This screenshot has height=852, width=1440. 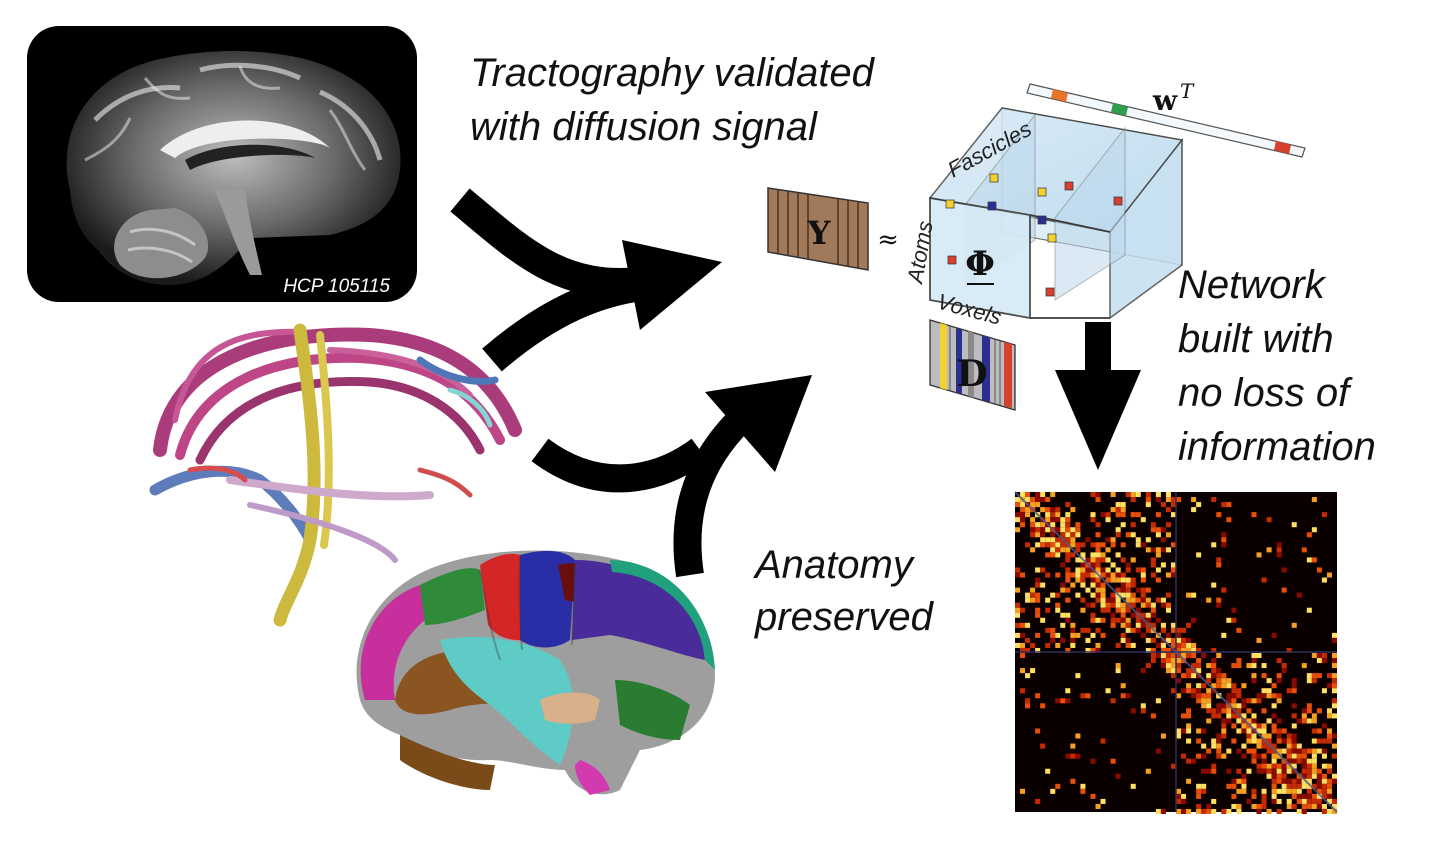 I want to click on tractography-fibers, so click(x=335, y=475).